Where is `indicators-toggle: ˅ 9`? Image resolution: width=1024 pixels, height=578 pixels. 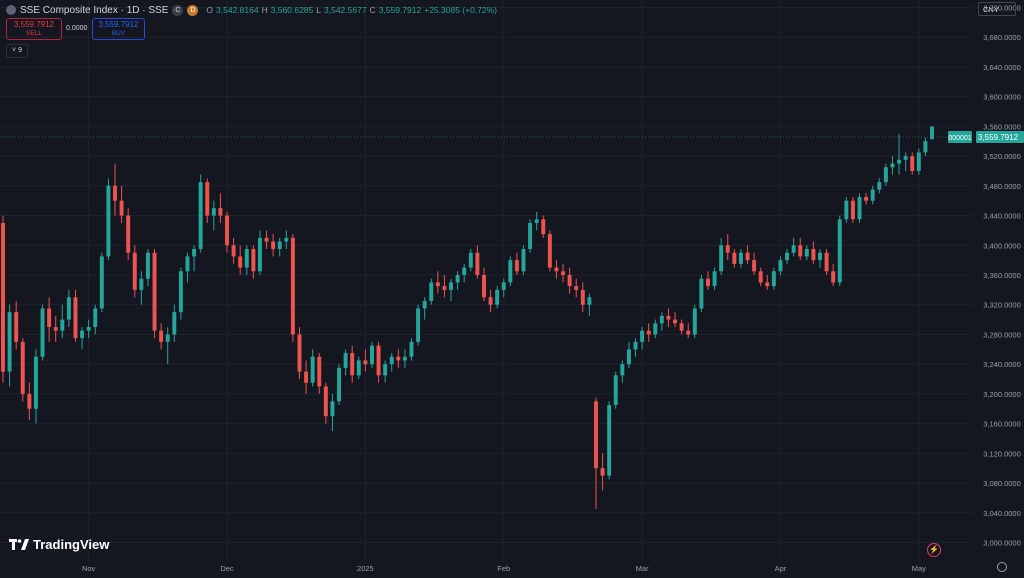 indicators-toggle: ˅ 9 is located at coordinates (17, 51).